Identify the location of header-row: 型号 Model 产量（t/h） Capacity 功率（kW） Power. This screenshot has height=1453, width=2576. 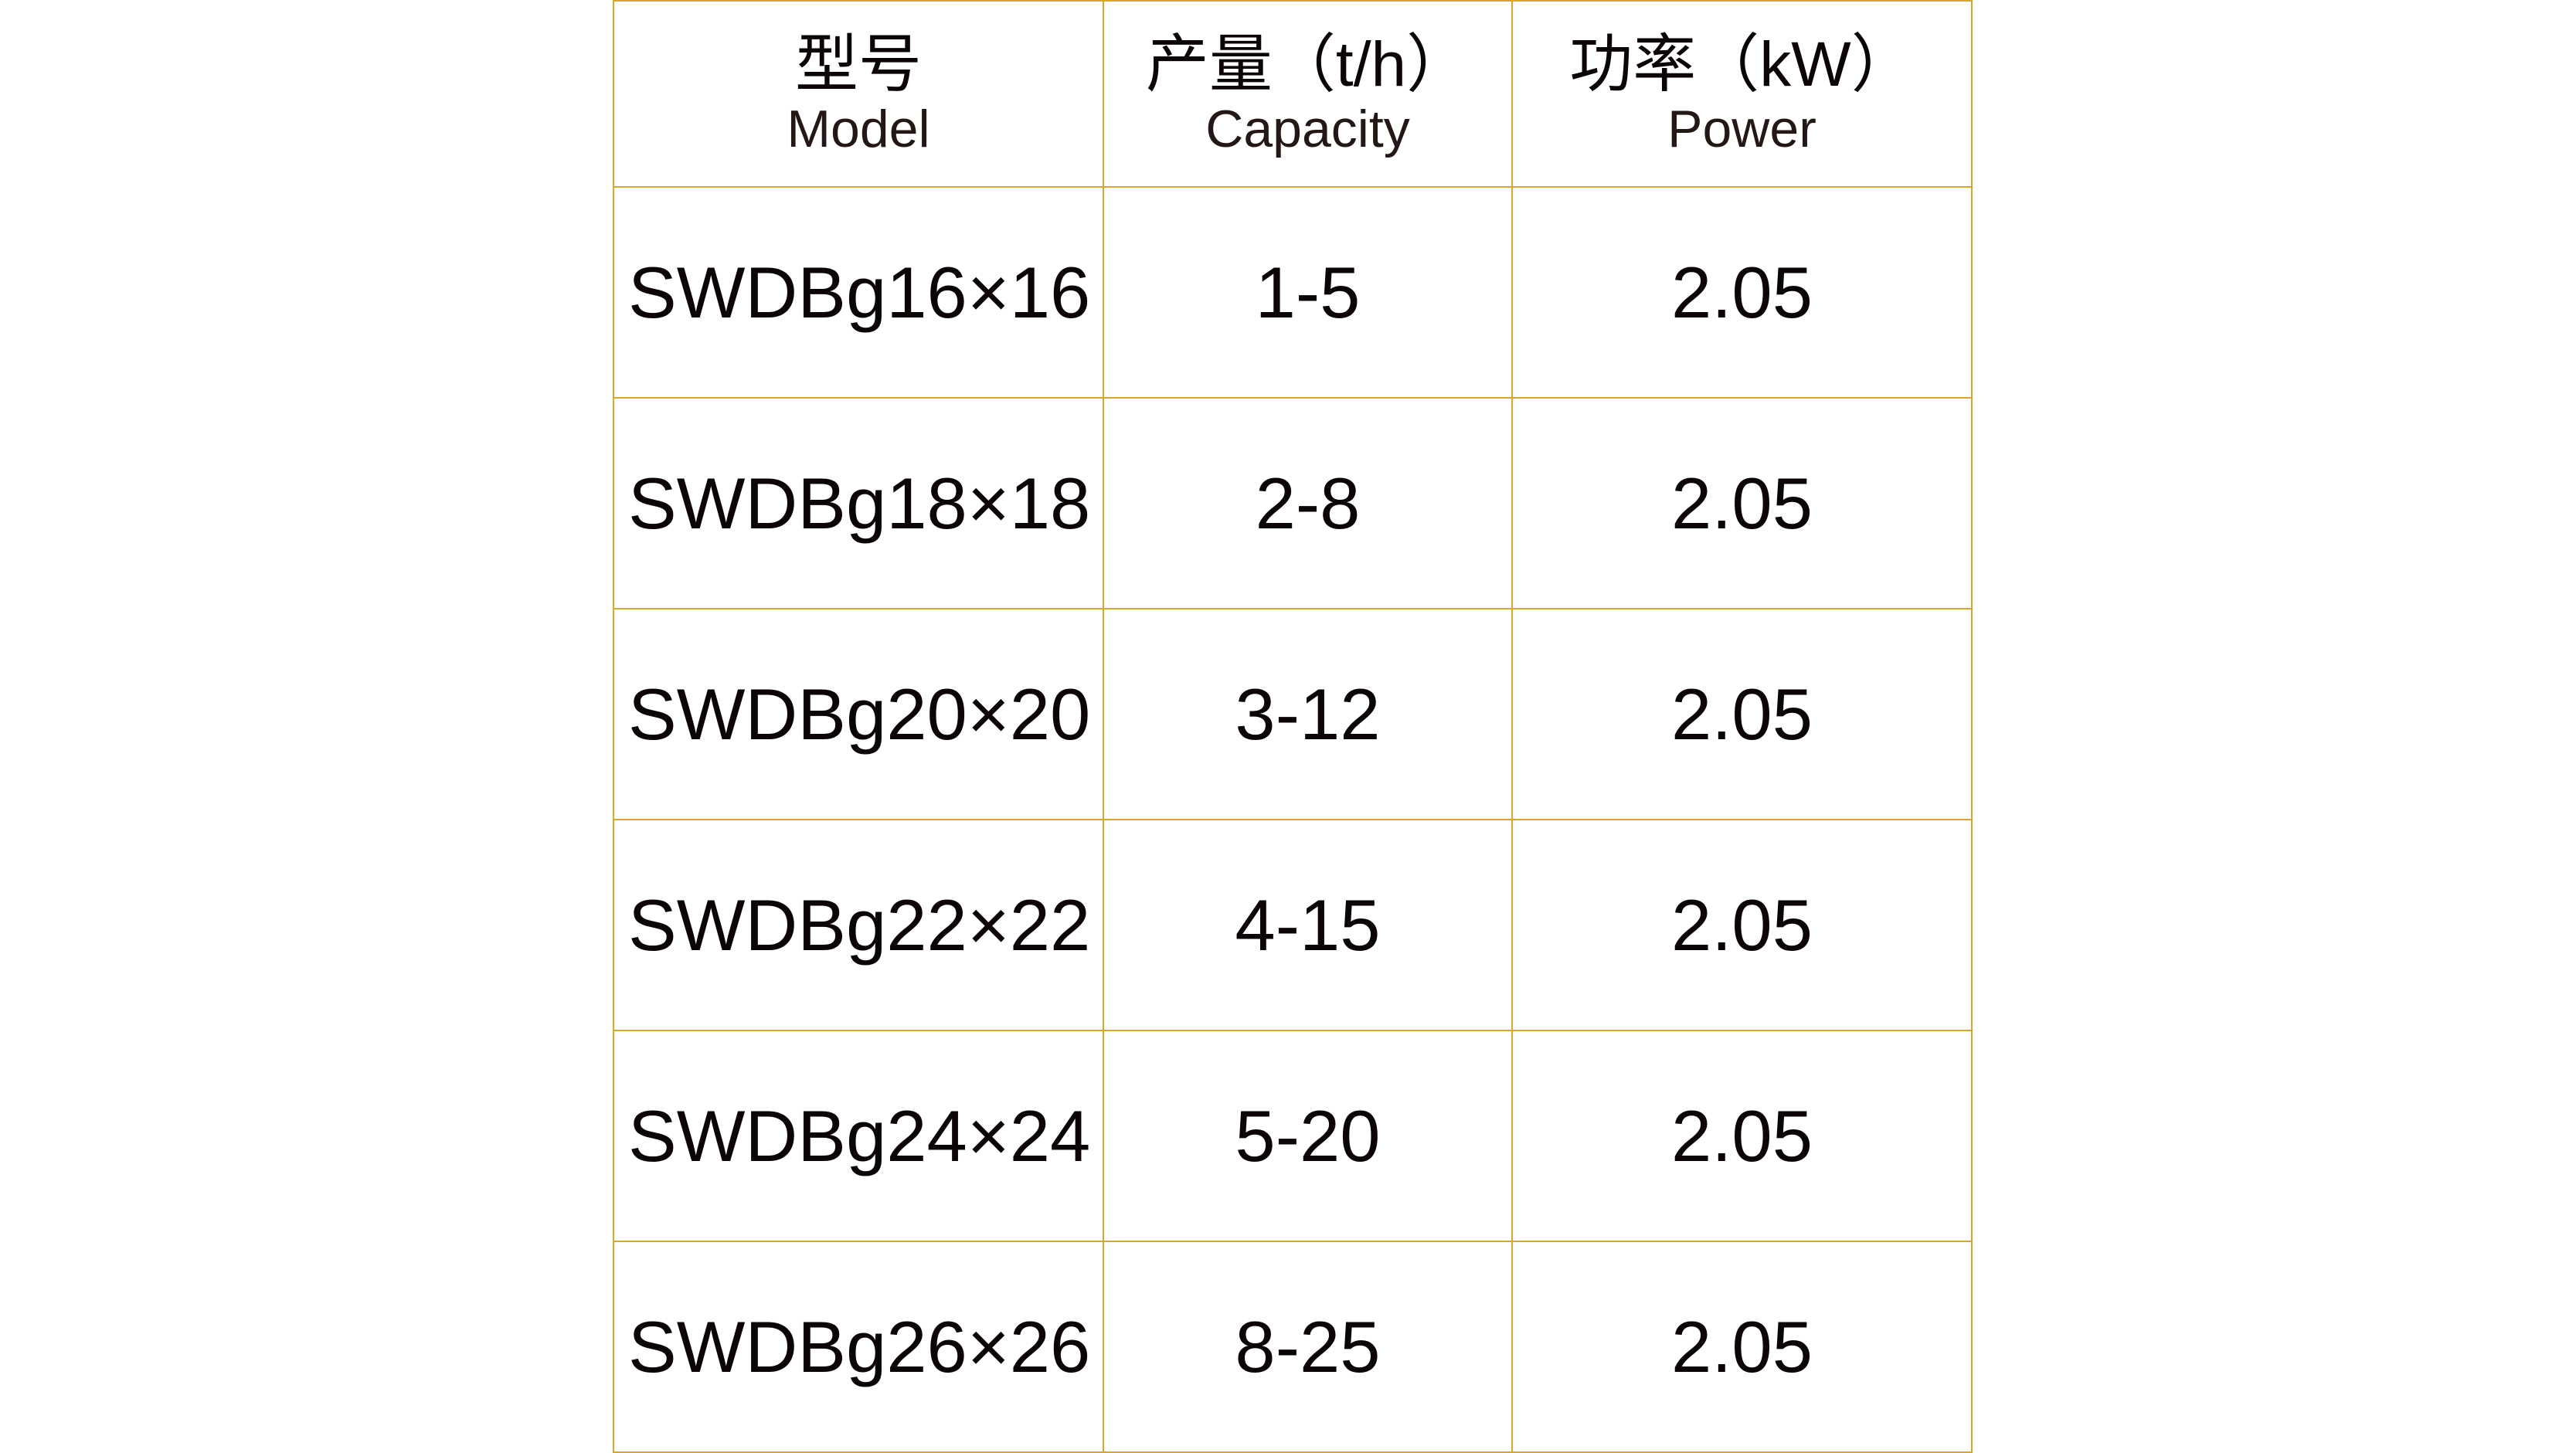
(1293, 94).